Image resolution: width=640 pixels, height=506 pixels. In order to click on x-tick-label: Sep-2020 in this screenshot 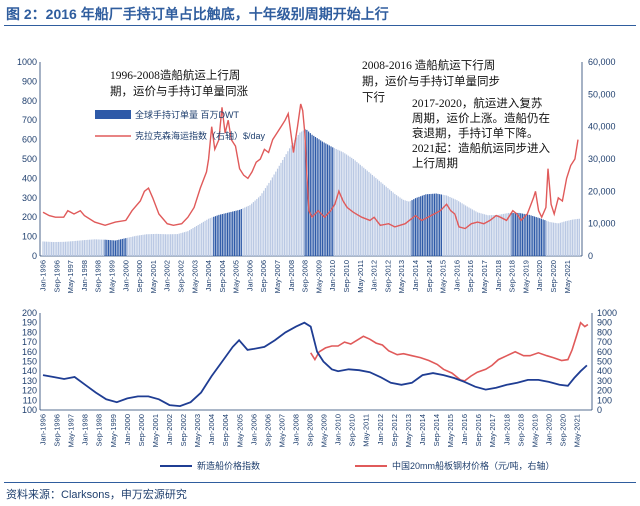, I will do `click(553, 276)`.